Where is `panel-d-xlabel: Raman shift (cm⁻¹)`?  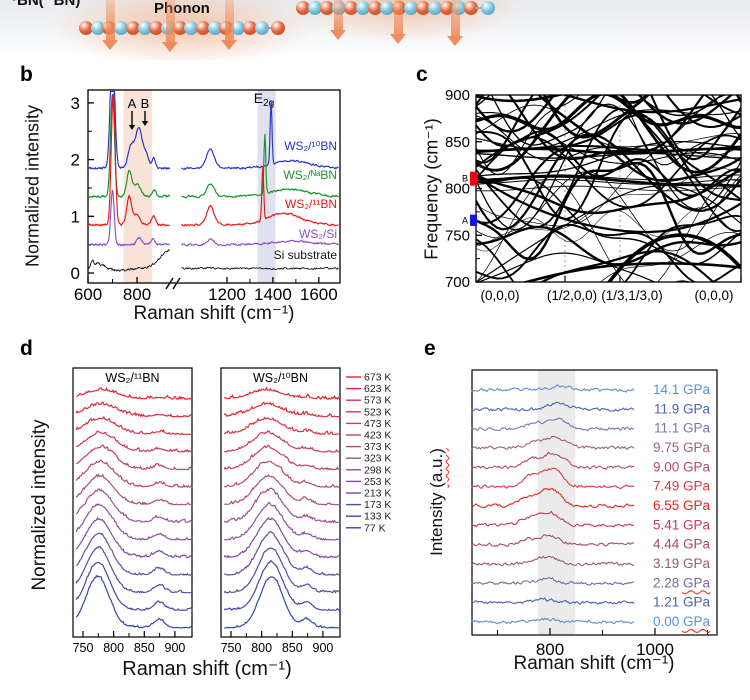 panel-d-xlabel: Raman shift (cm⁻¹) is located at coordinates (207, 669).